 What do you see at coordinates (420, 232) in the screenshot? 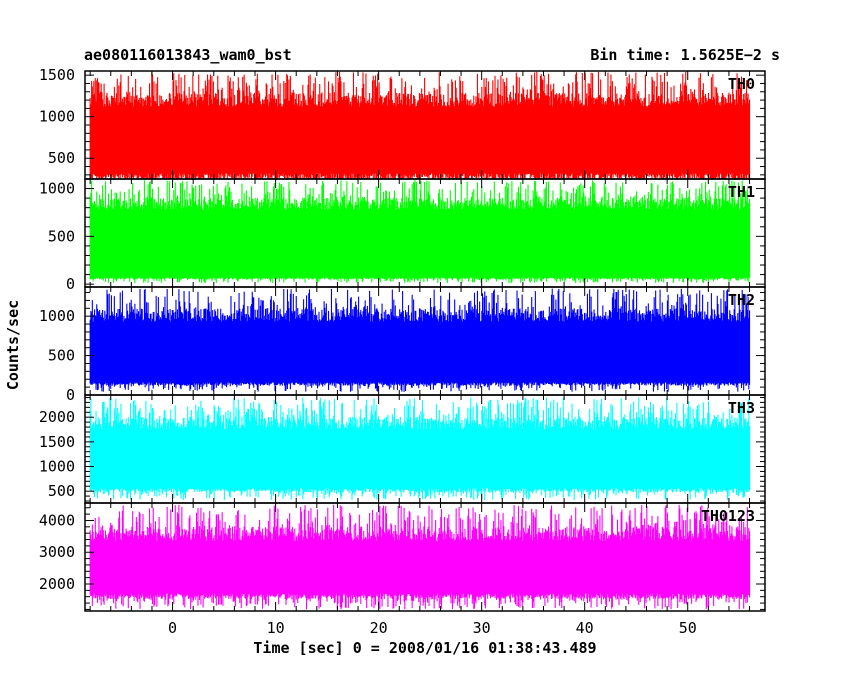
I see `series-th1` at bounding box center [420, 232].